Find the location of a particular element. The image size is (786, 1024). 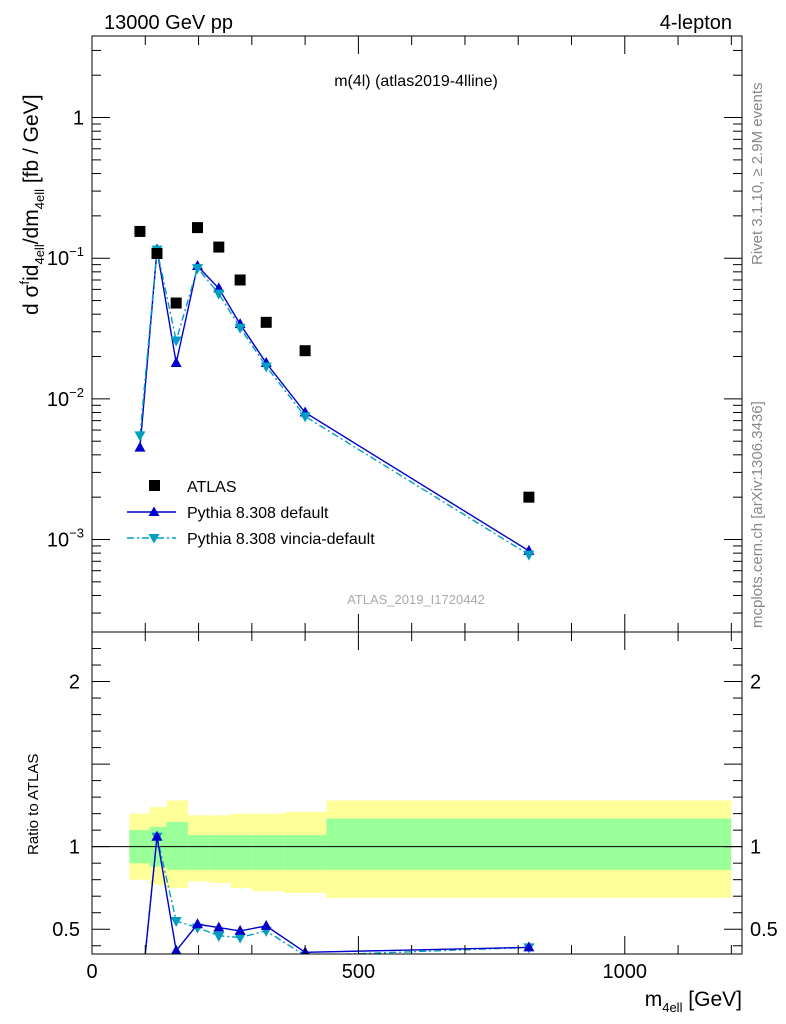

main-y-axis-label: d σfid4ell/dm4ell [fb / GeV] is located at coordinates (32, 204).